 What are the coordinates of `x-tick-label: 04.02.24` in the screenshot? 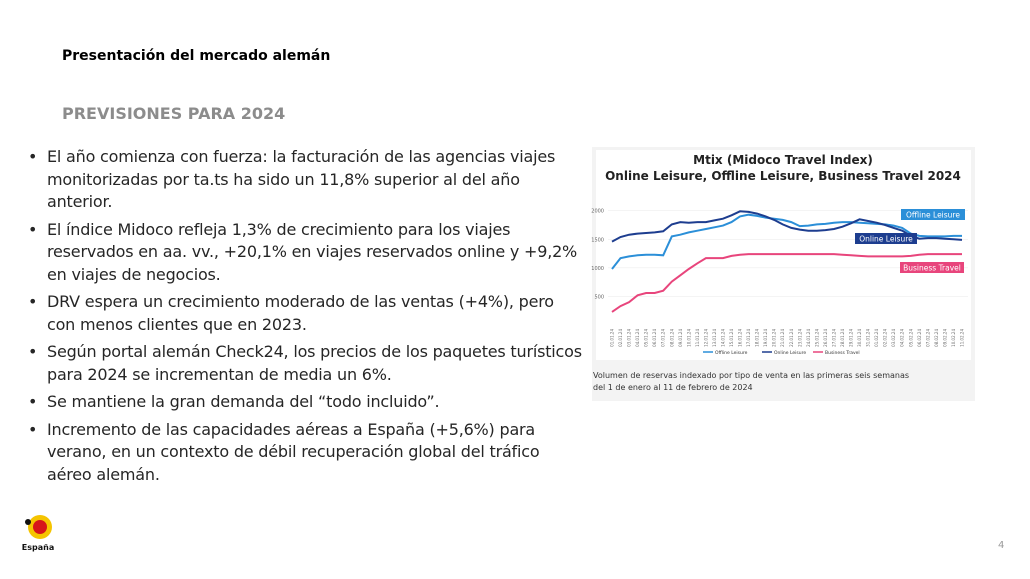 It's located at (902, 338).